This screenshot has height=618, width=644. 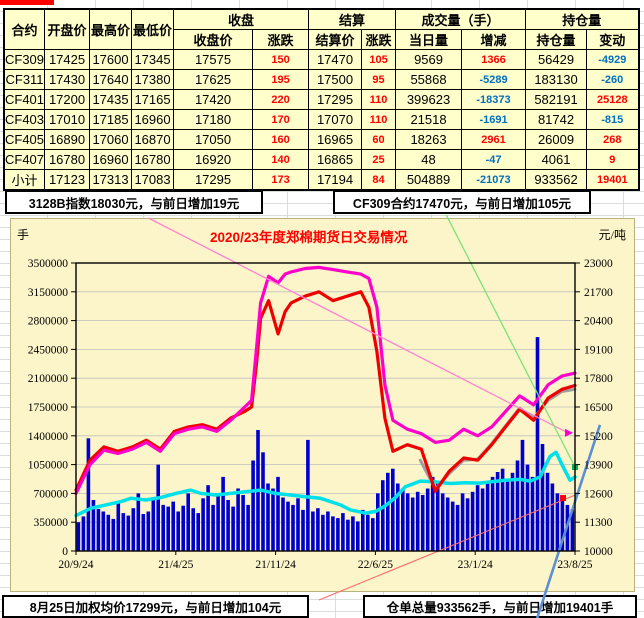 I want to click on table-cell: 17575, so click(x=213, y=59).